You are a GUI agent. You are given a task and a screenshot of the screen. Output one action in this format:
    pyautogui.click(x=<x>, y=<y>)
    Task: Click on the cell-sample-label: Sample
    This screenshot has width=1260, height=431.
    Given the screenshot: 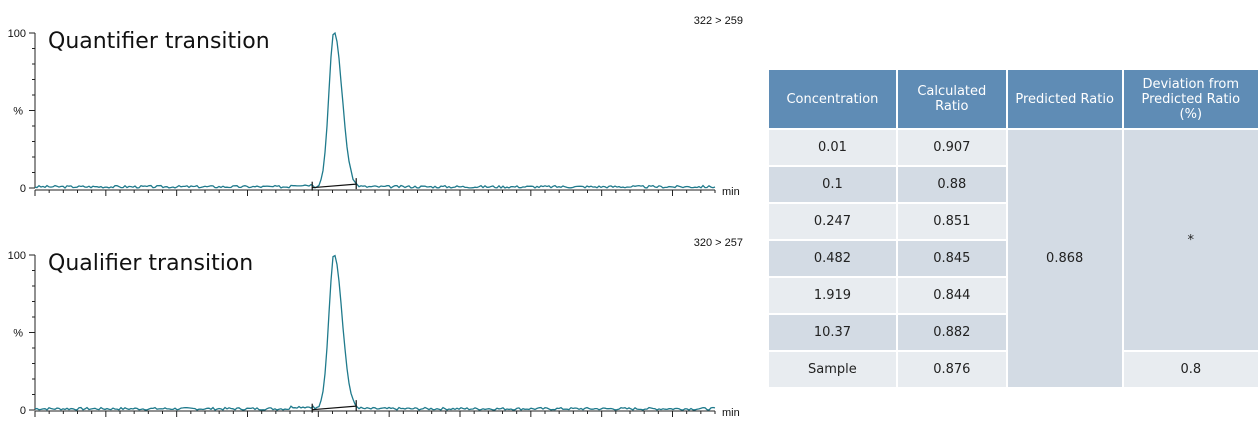 What is the action you would take?
    pyautogui.click(x=832, y=369)
    